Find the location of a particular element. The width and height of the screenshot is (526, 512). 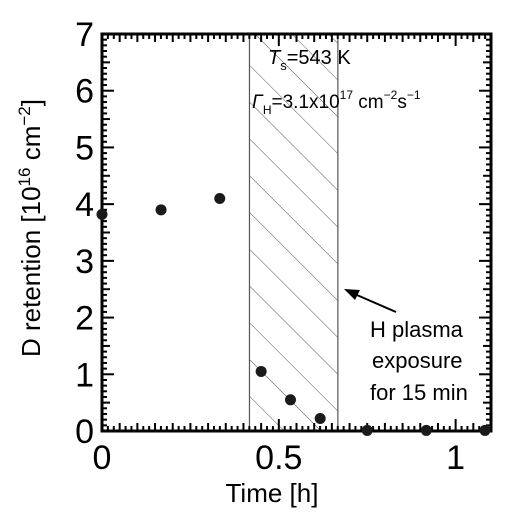

y-tick-label: 5 is located at coordinates (84, 148).